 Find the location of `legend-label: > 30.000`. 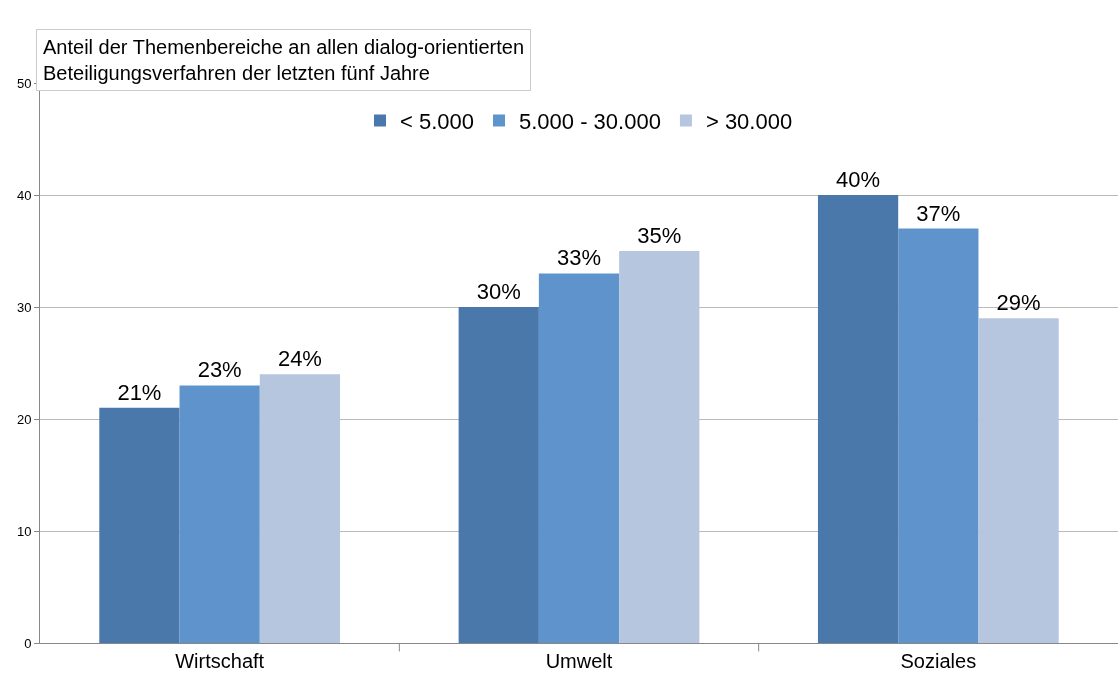

legend-label: > 30.000 is located at coordinates (749, 122).